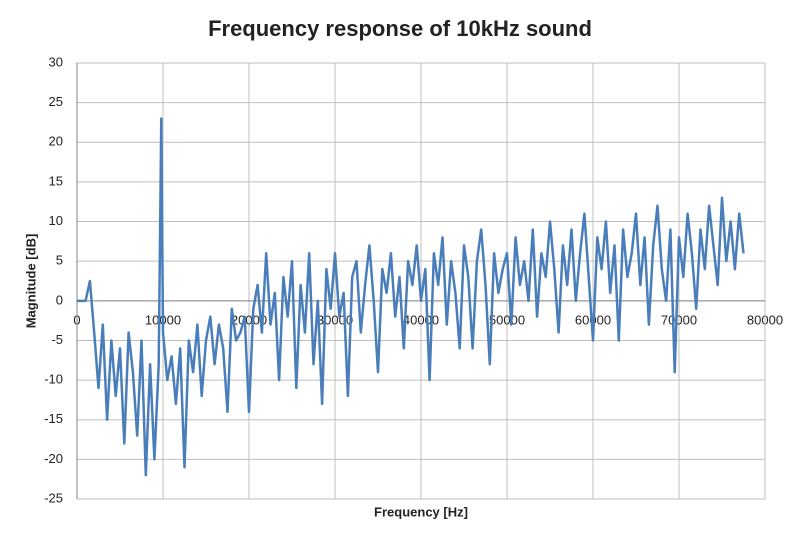 This screenshot has height=540, width=800. Describe the element at coordinates (53, 379) in the screenshot. I see `y-tick-label: -10` at that location.